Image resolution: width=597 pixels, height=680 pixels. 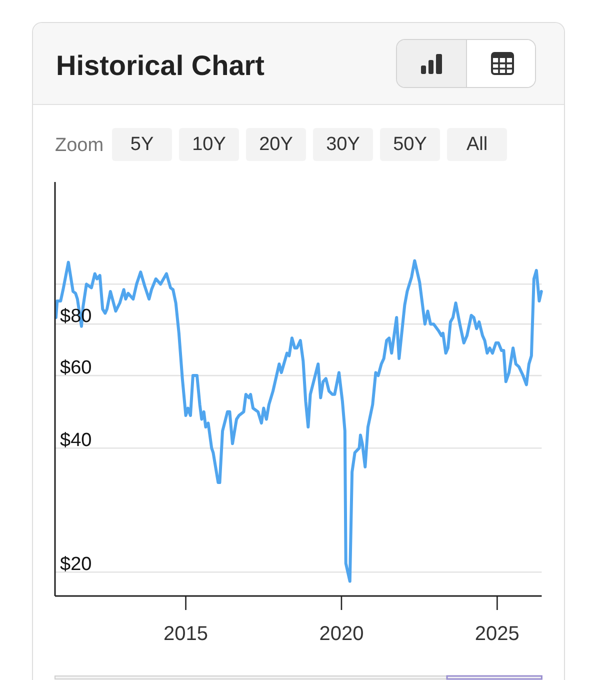 I want to click on x-tick-label: 2015, so click(x=186, y=634).